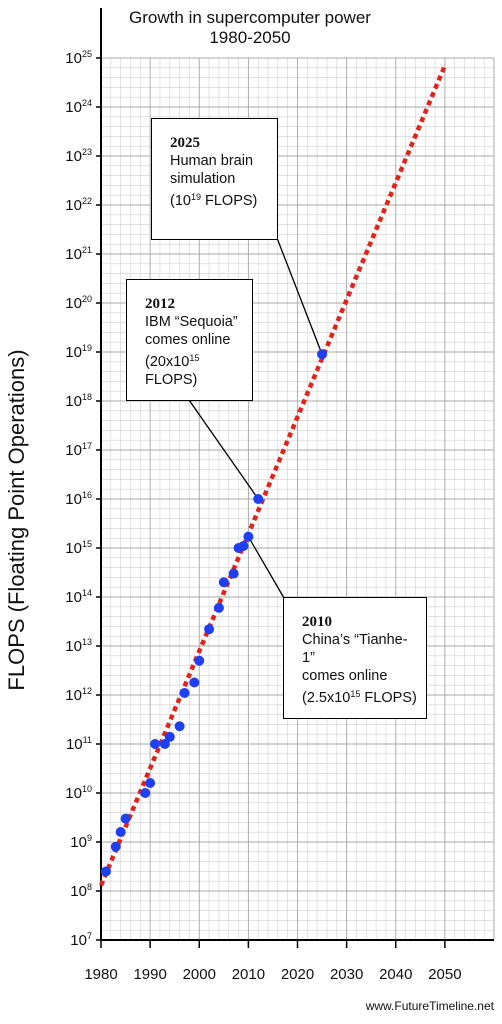 This screenshot has height=1024, width=502. What do you see at coordinates (172, 370) in the screenshot?
I see `callout-2012-flops: (20x1015 FLOPS)` at bounding box center [172, 370].